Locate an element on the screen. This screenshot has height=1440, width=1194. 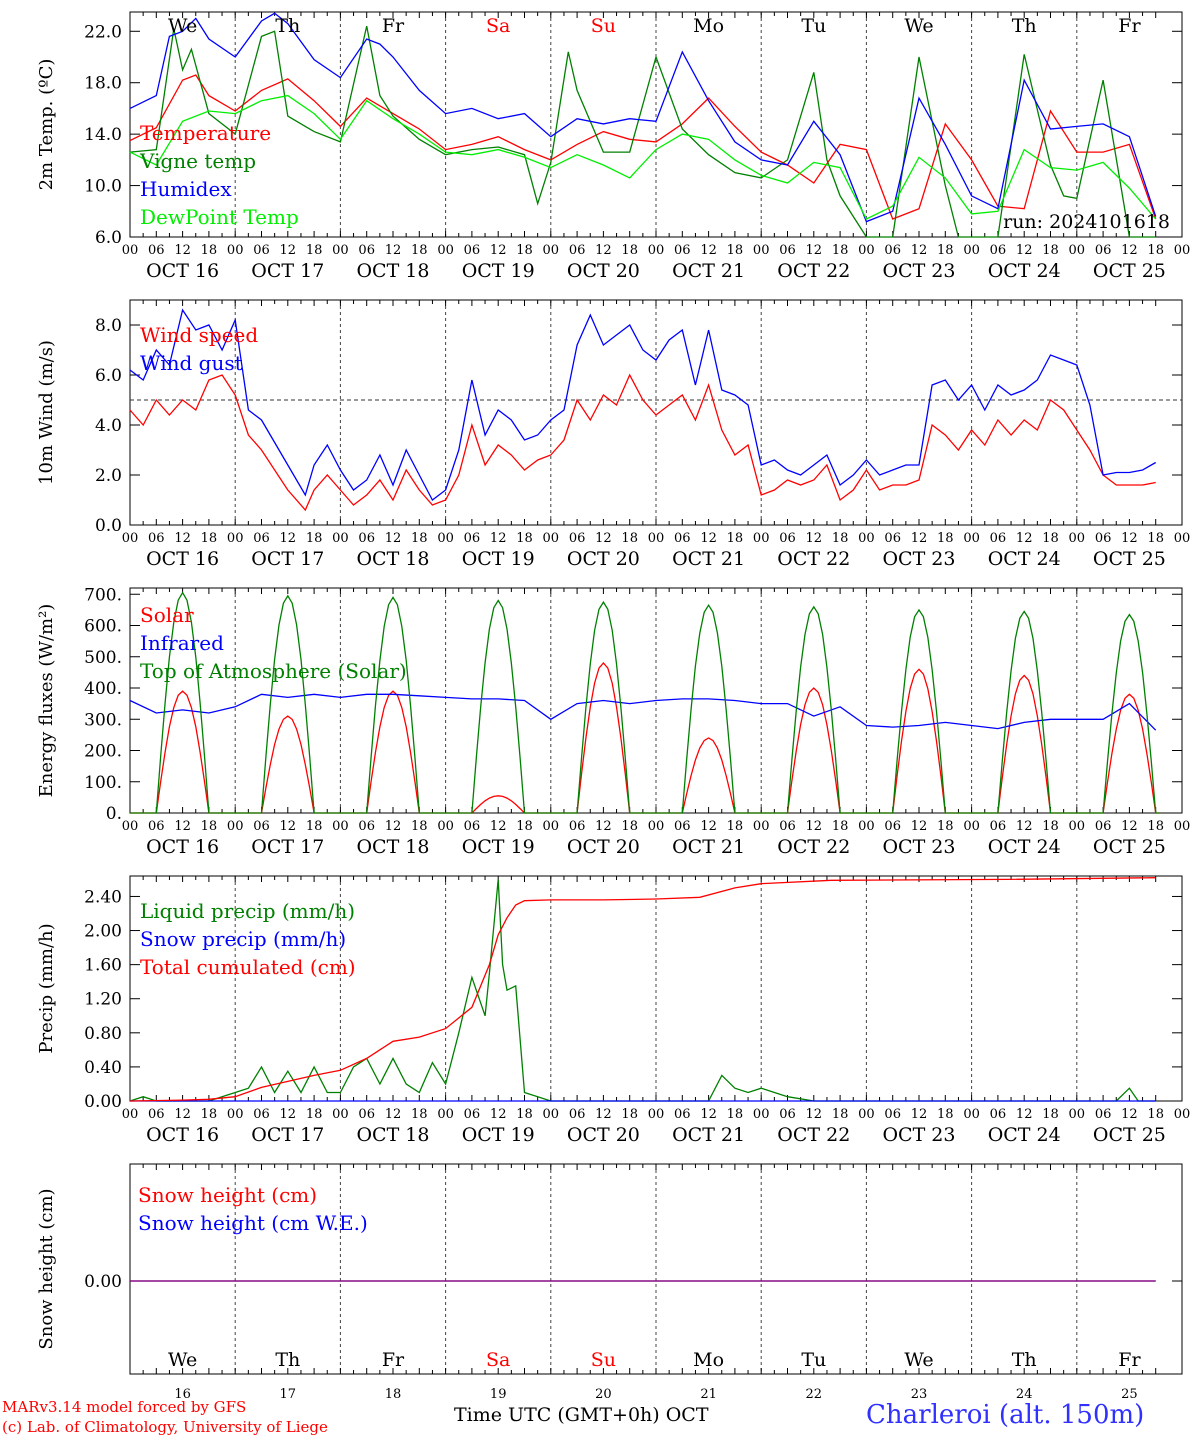
legend-entry: Total cumulated (cm) is located at coordinates (248, 967).